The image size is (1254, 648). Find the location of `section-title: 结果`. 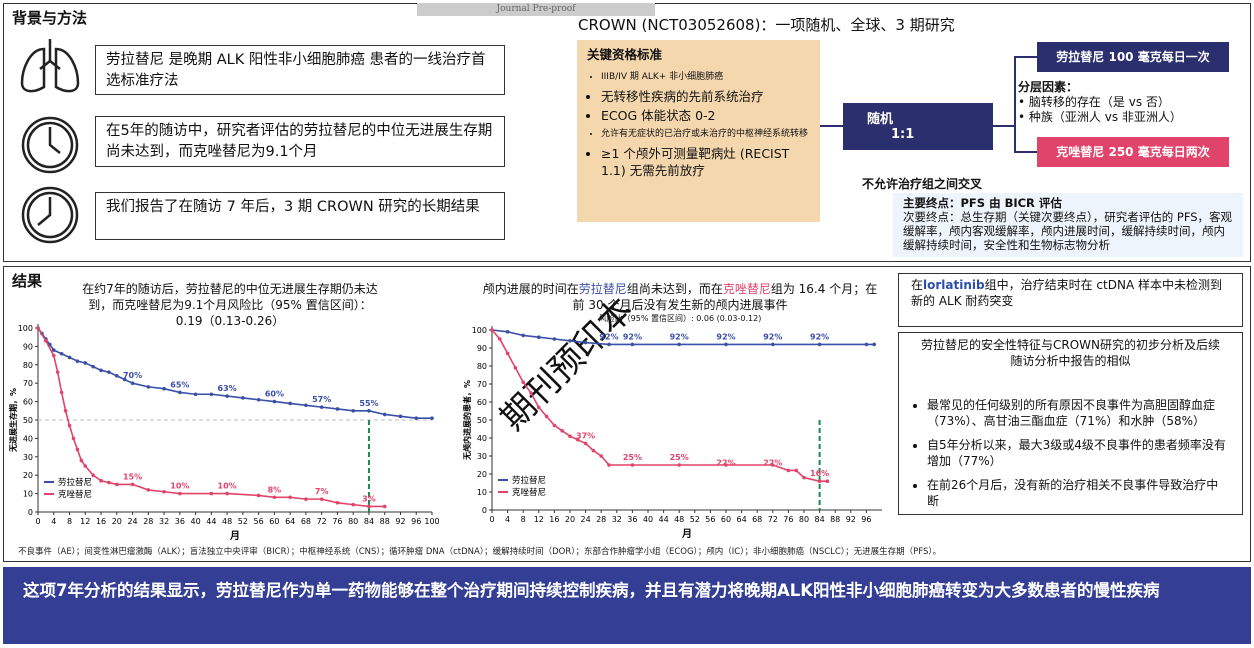

section-title: 结果 is located at coordinates (27, 281).